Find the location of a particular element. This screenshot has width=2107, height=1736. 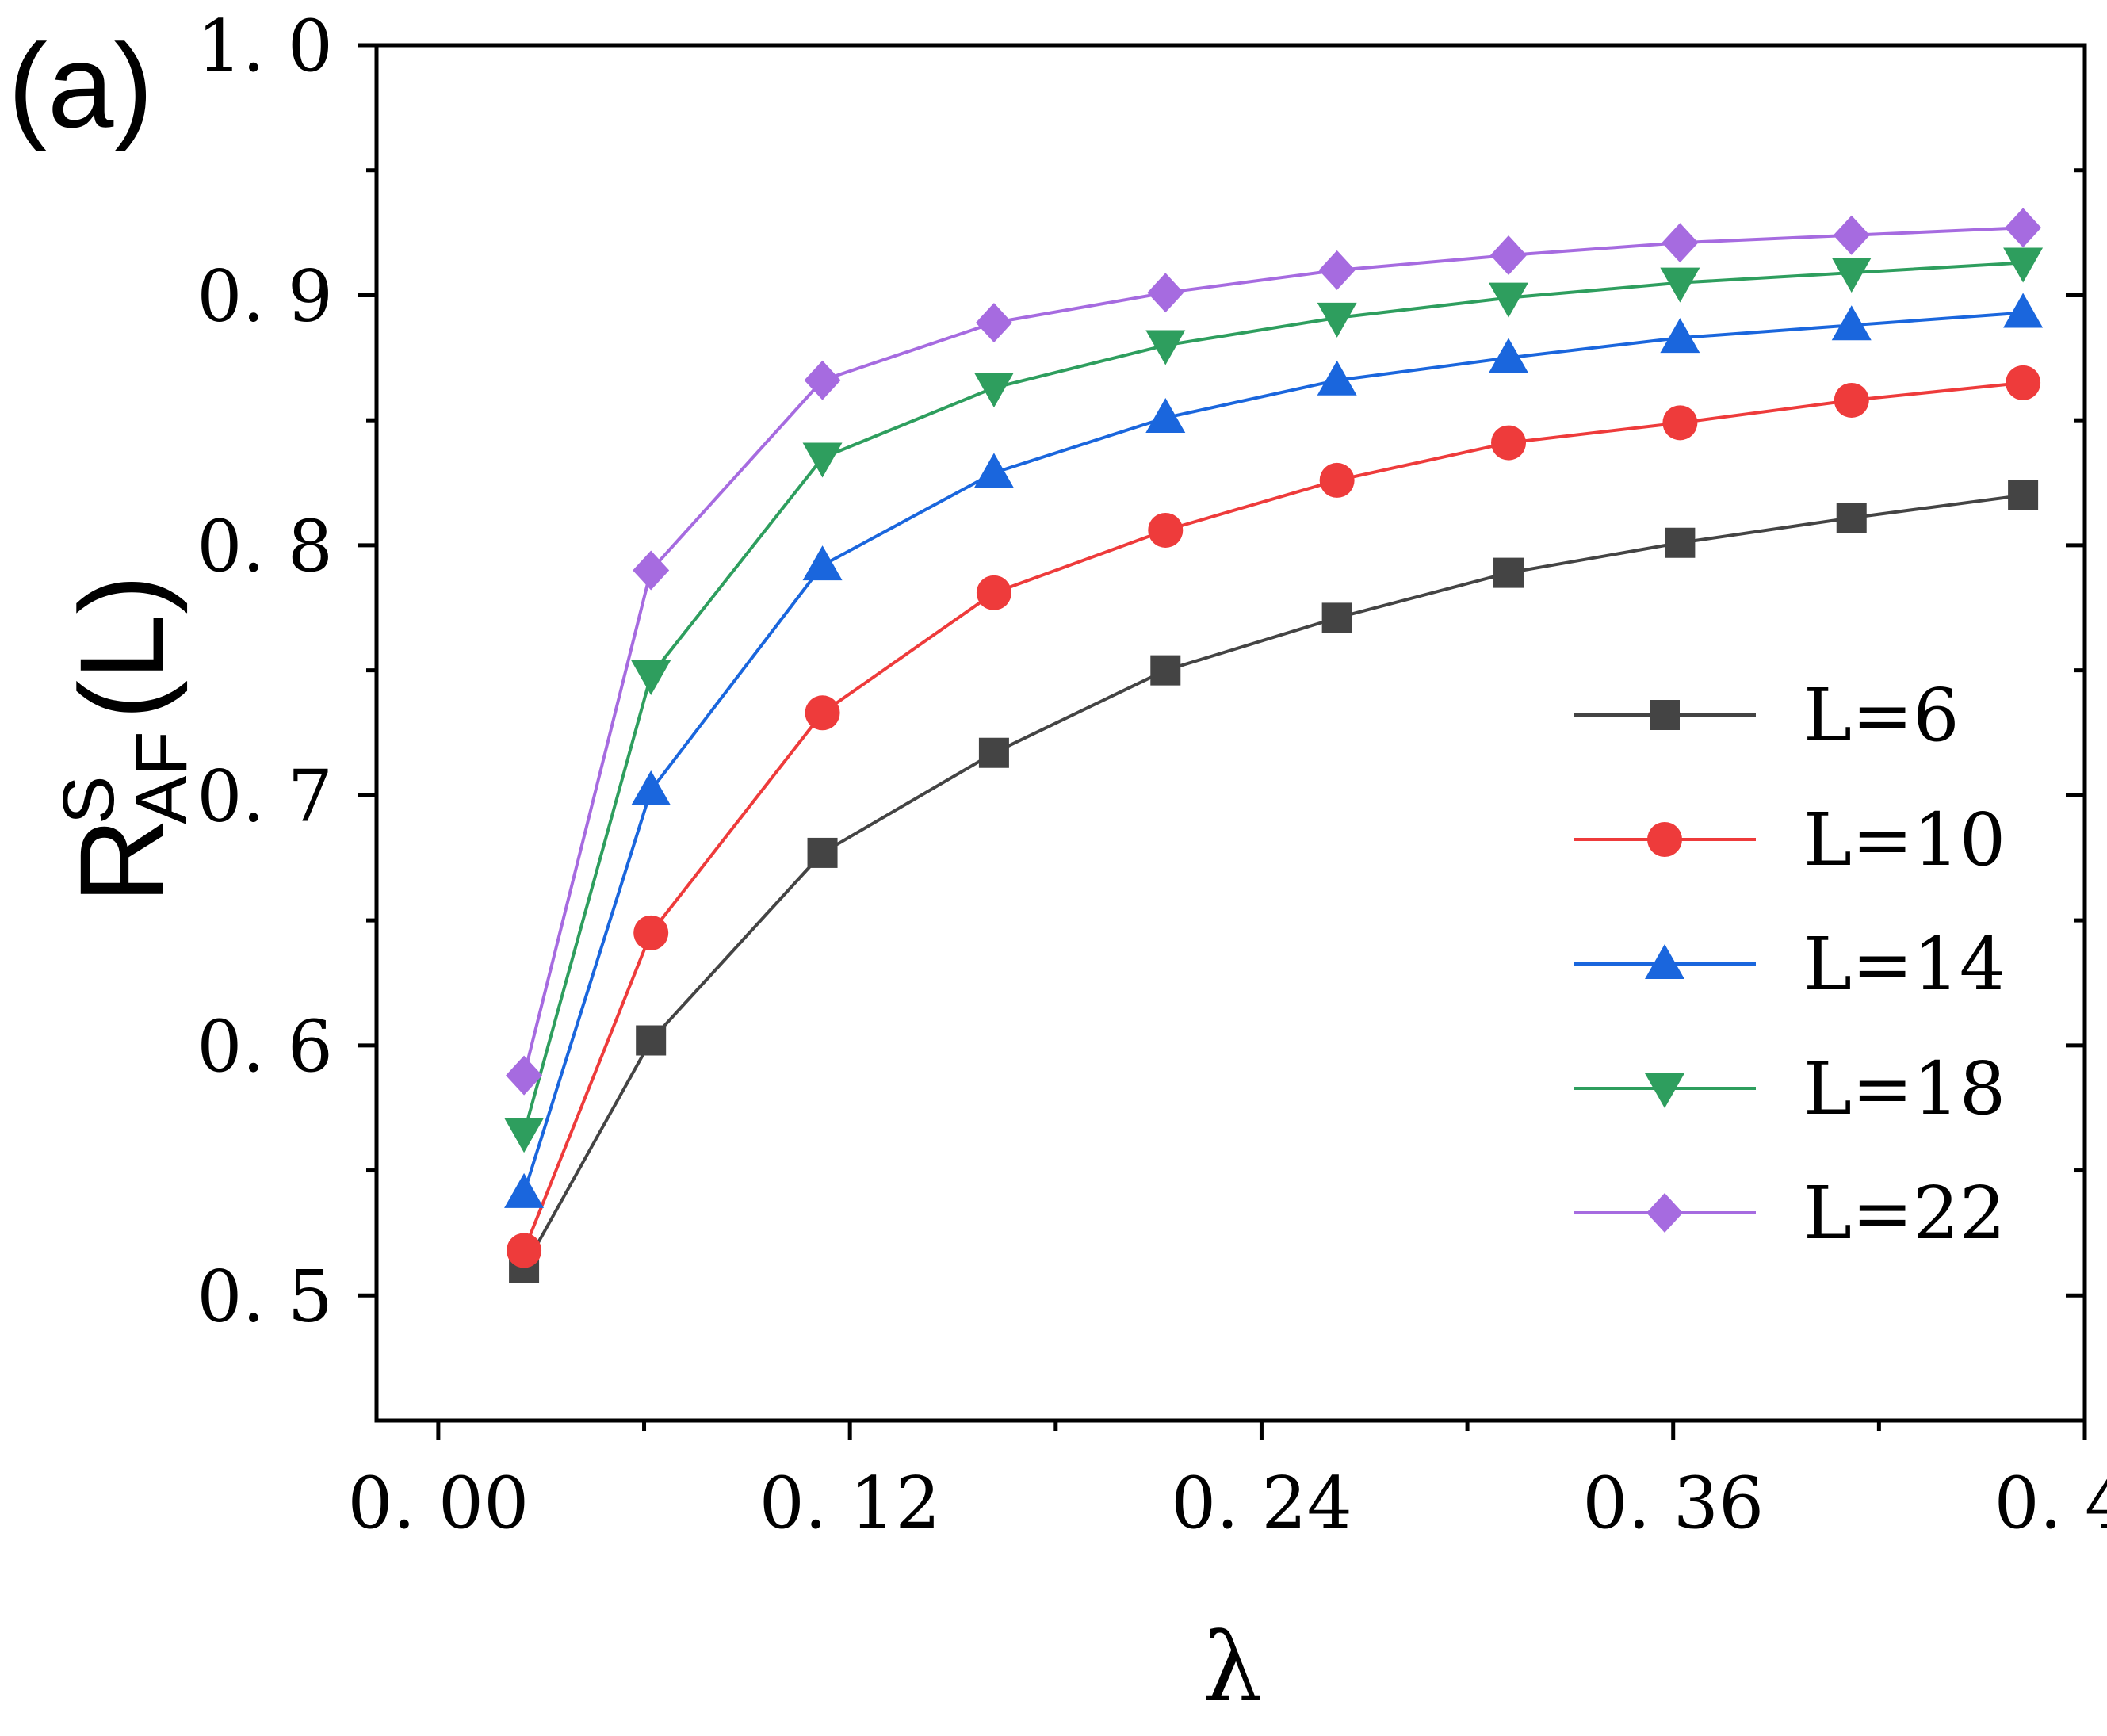

data-point-L=18-5 is located at coordinates (1337, 320).